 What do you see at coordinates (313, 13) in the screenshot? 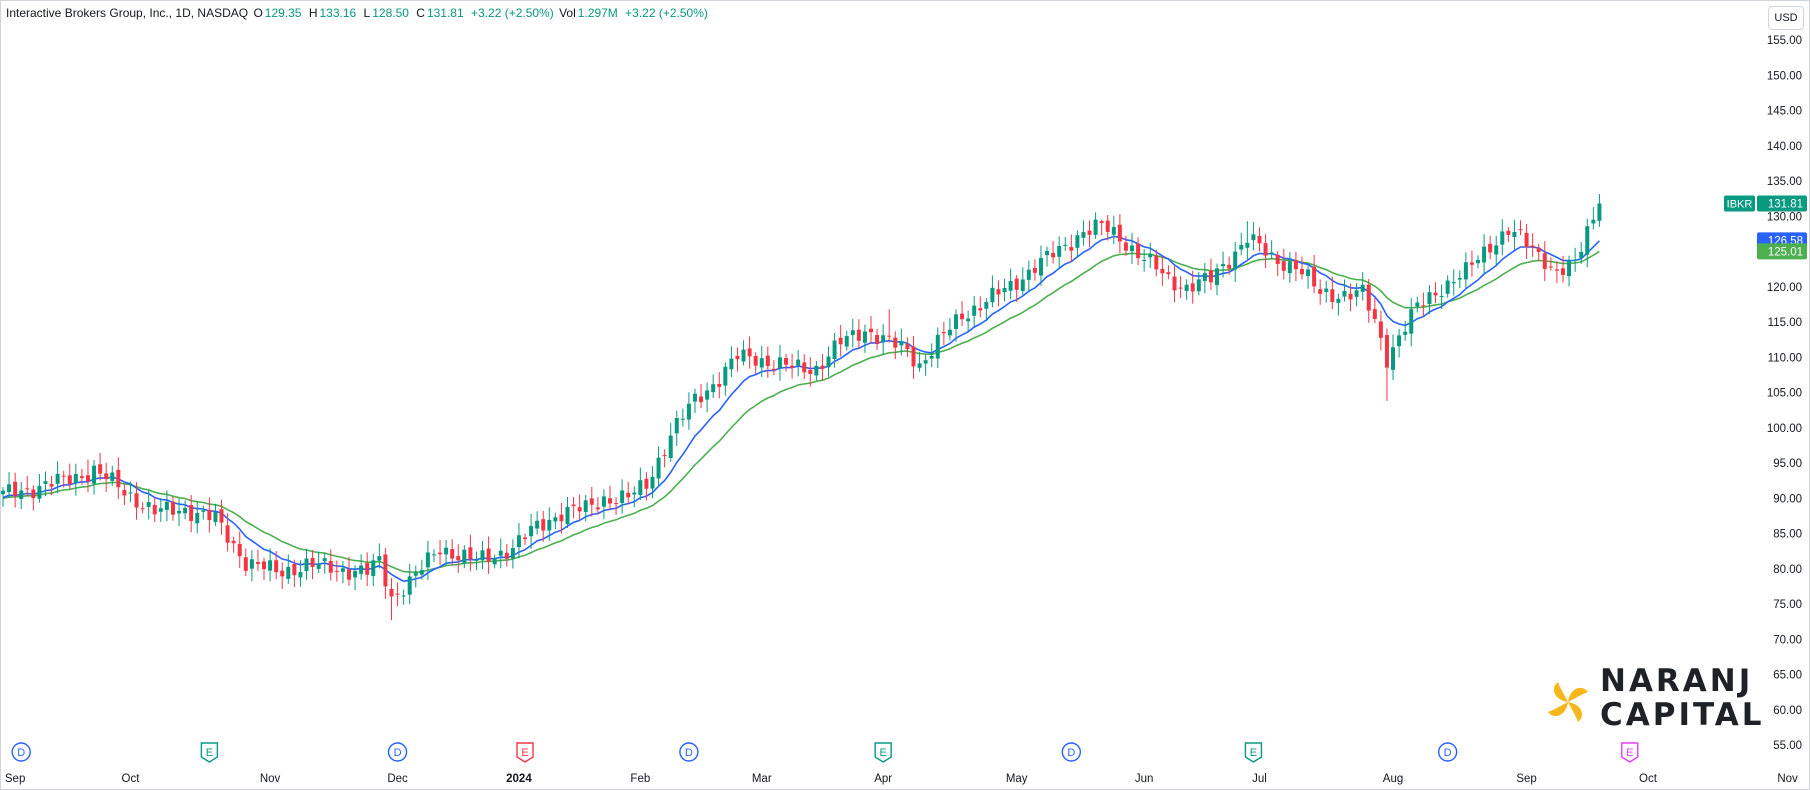
I see `high-label: H` at bounding box center [313, 13].